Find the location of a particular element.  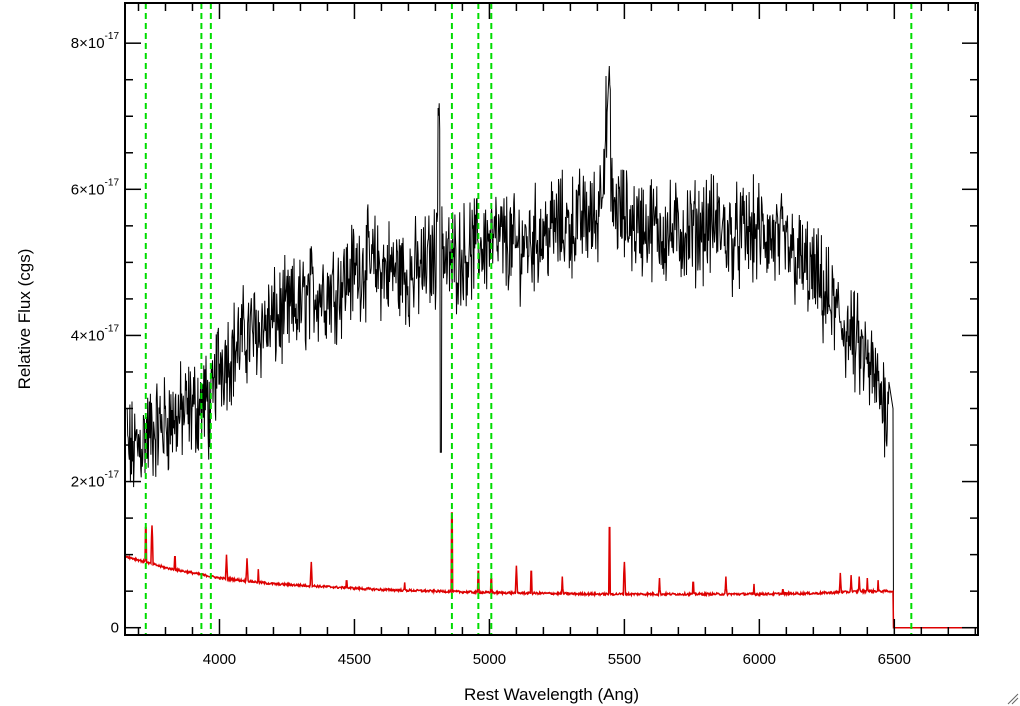

y-tick-label-base: 6×10 is located at coordinates (88, 189).